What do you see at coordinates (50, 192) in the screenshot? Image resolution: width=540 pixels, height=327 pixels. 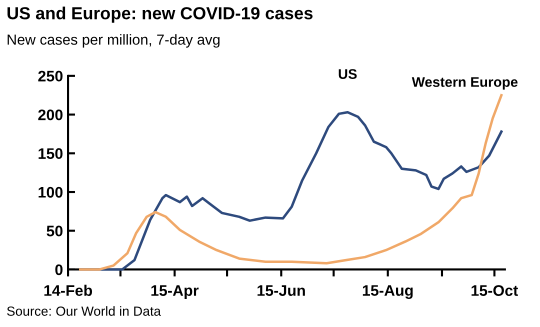 I see `y-tick-label: 100` at bounding box center [50, 192].